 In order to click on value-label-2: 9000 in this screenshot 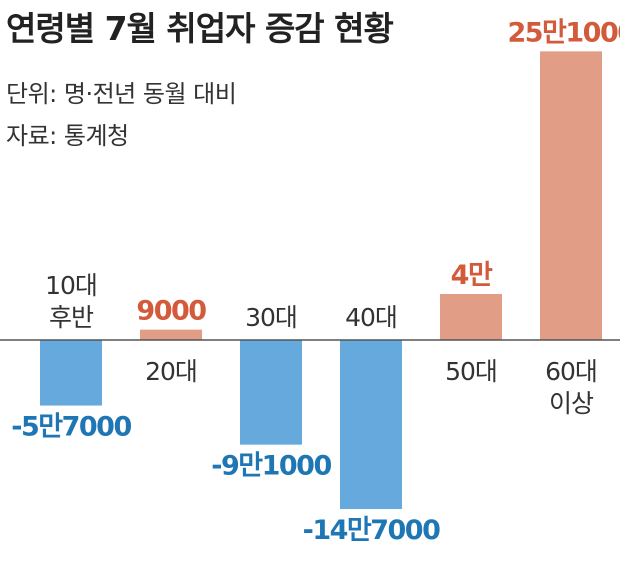, I will do `click(171, 311)`.